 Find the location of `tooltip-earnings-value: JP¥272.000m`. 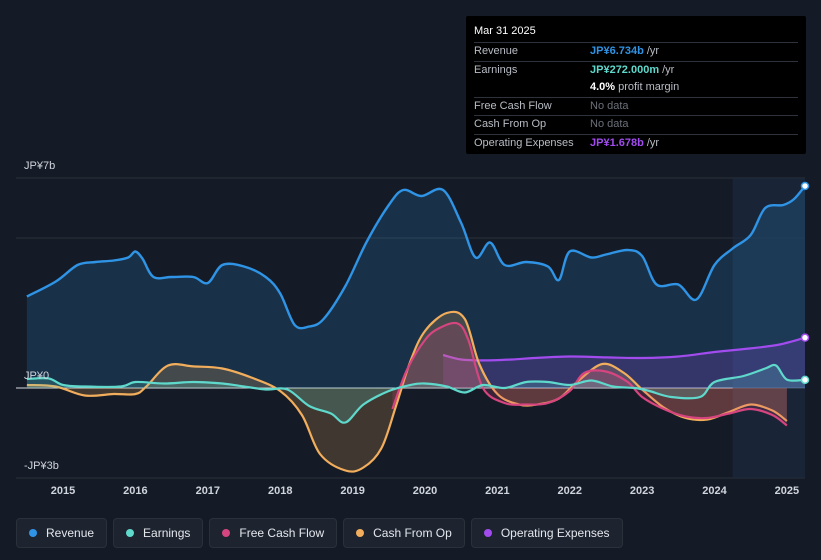

tooltip-earnings-value: JP¥272.000m is located at coordinates (625, 69).